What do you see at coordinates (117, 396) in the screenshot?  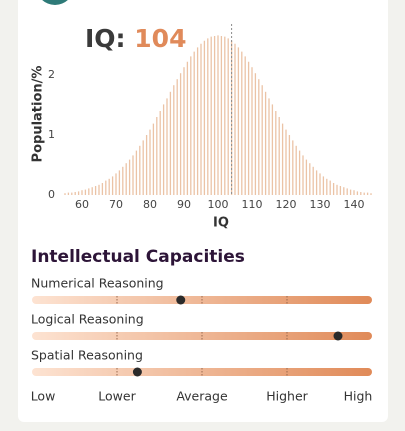 I see `scale-label: Lower` at bounding box center [117, 396].